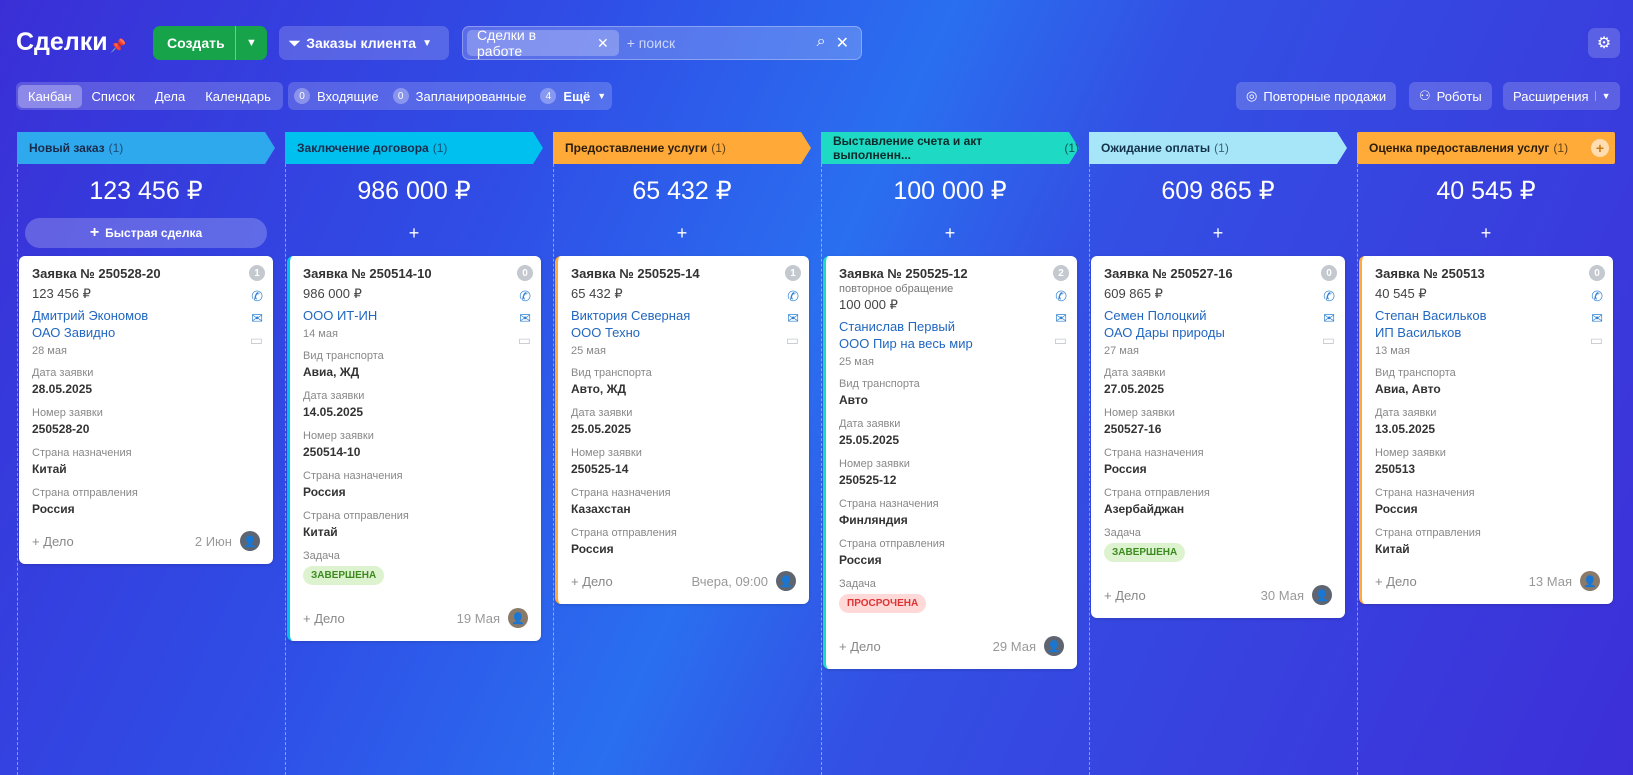 This screenshot has height=775, width=1633. Describe the element at coordinates (1168, 273) in the screenshot. I see `deal-title: Заявка № 250527-16` at that location.